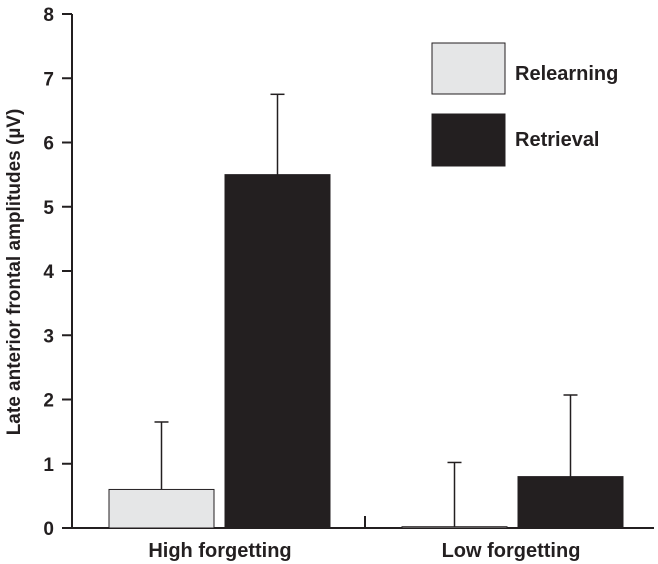 The height and width of the screenshot is (564, 658). What do you see at coordinates (48, 208) in the screenshot?
I see `y-tick-label: 5` at bounding box center [48, 208].